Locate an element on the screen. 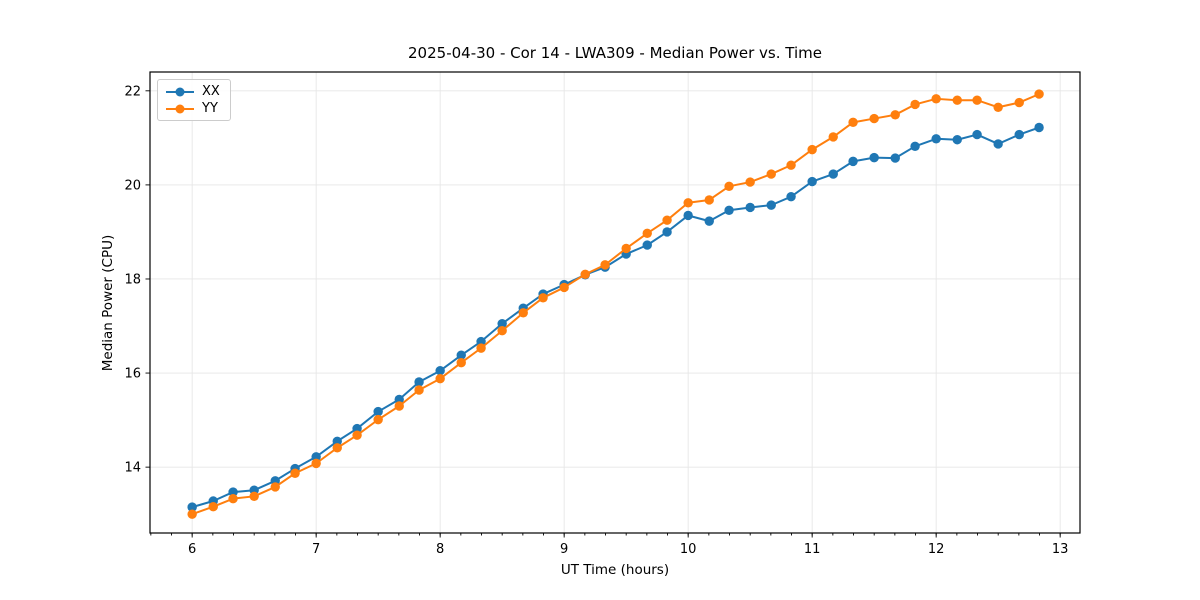  x-axis-label: UT Time (hours) is located at coordinates (615, 570).